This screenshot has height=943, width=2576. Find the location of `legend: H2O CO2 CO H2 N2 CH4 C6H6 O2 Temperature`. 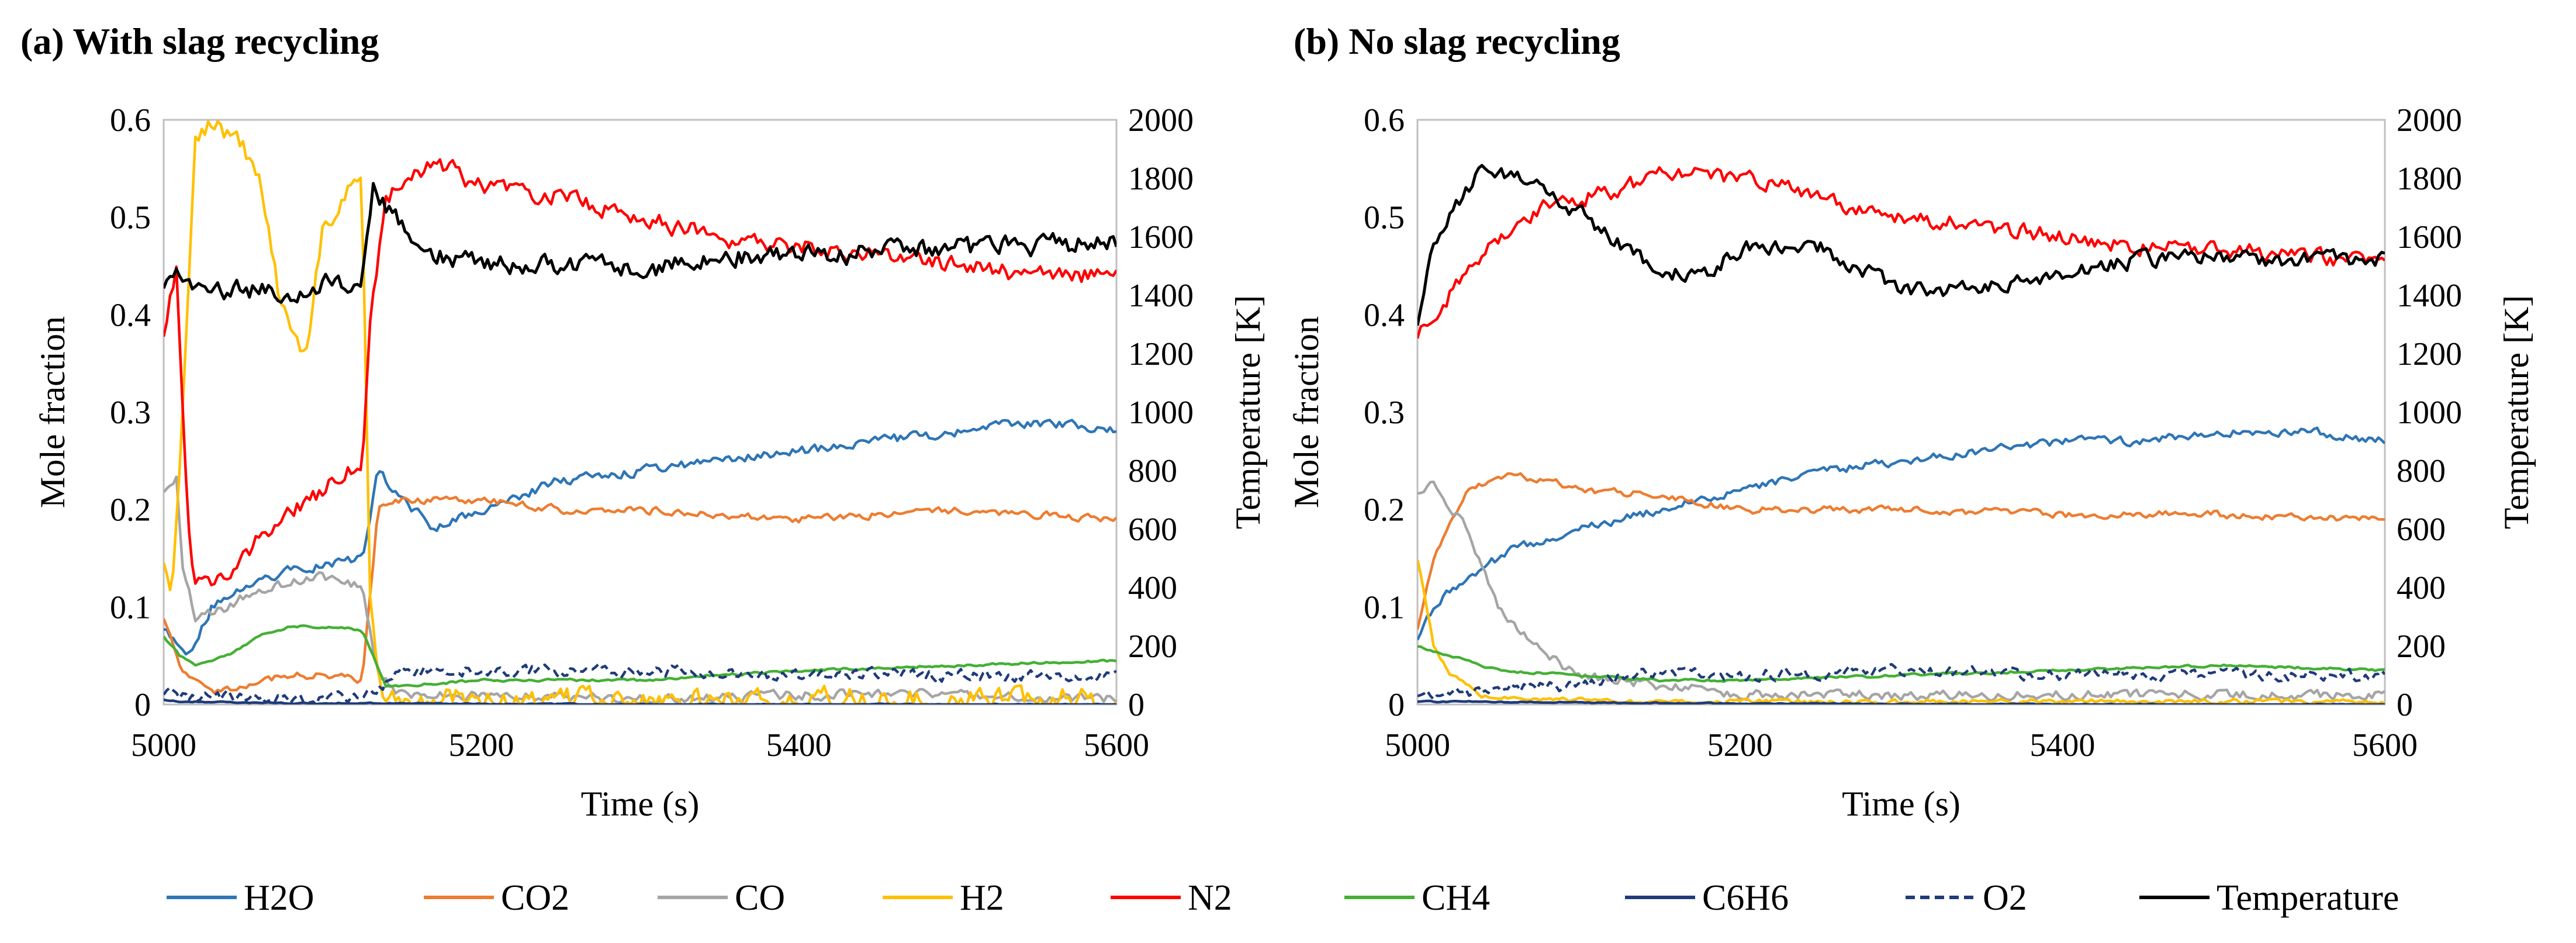

legend: H2O CO2 CO H2 N2 CH4 C6H6 O2 Temperature is located at coordinates (1283, 898).